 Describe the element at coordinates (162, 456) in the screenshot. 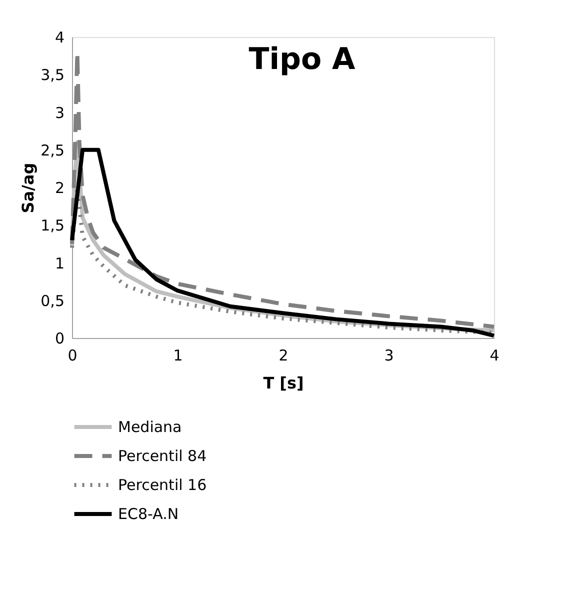

I see `legend-label: Percentil 84` at that location.